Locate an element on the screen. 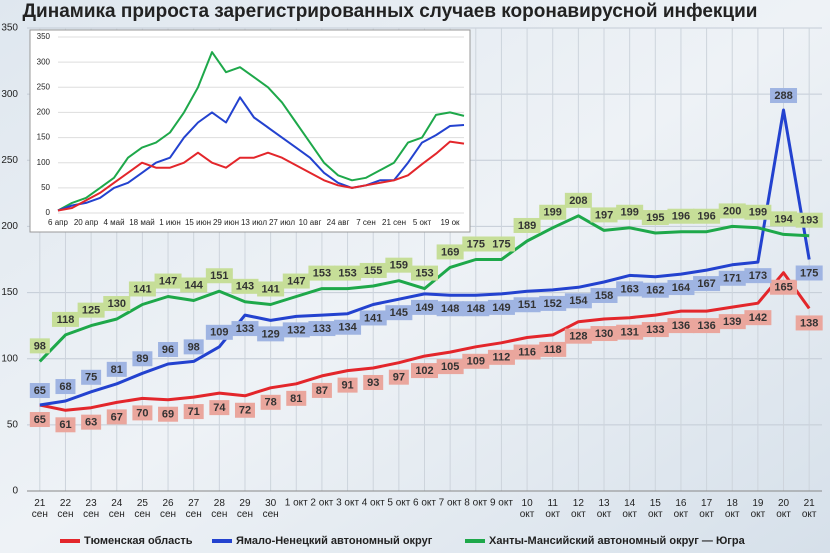 This screenshot has height=558, width=830. y-tick-label: 350 is located at coordinates (44, 36).